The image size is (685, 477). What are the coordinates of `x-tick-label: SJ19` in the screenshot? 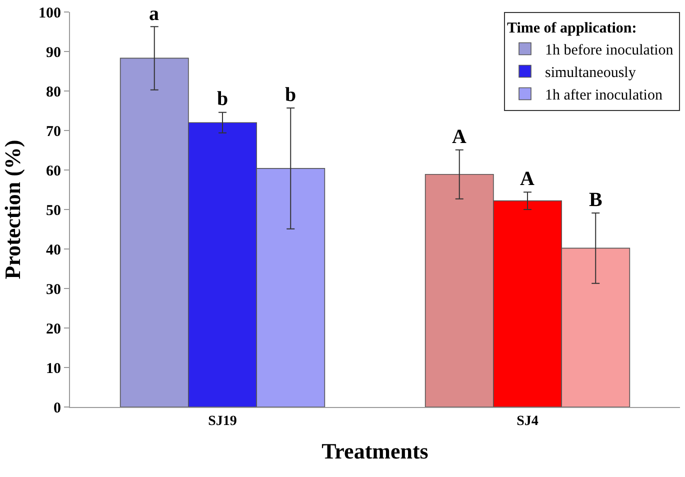 It's located at (222, 421).